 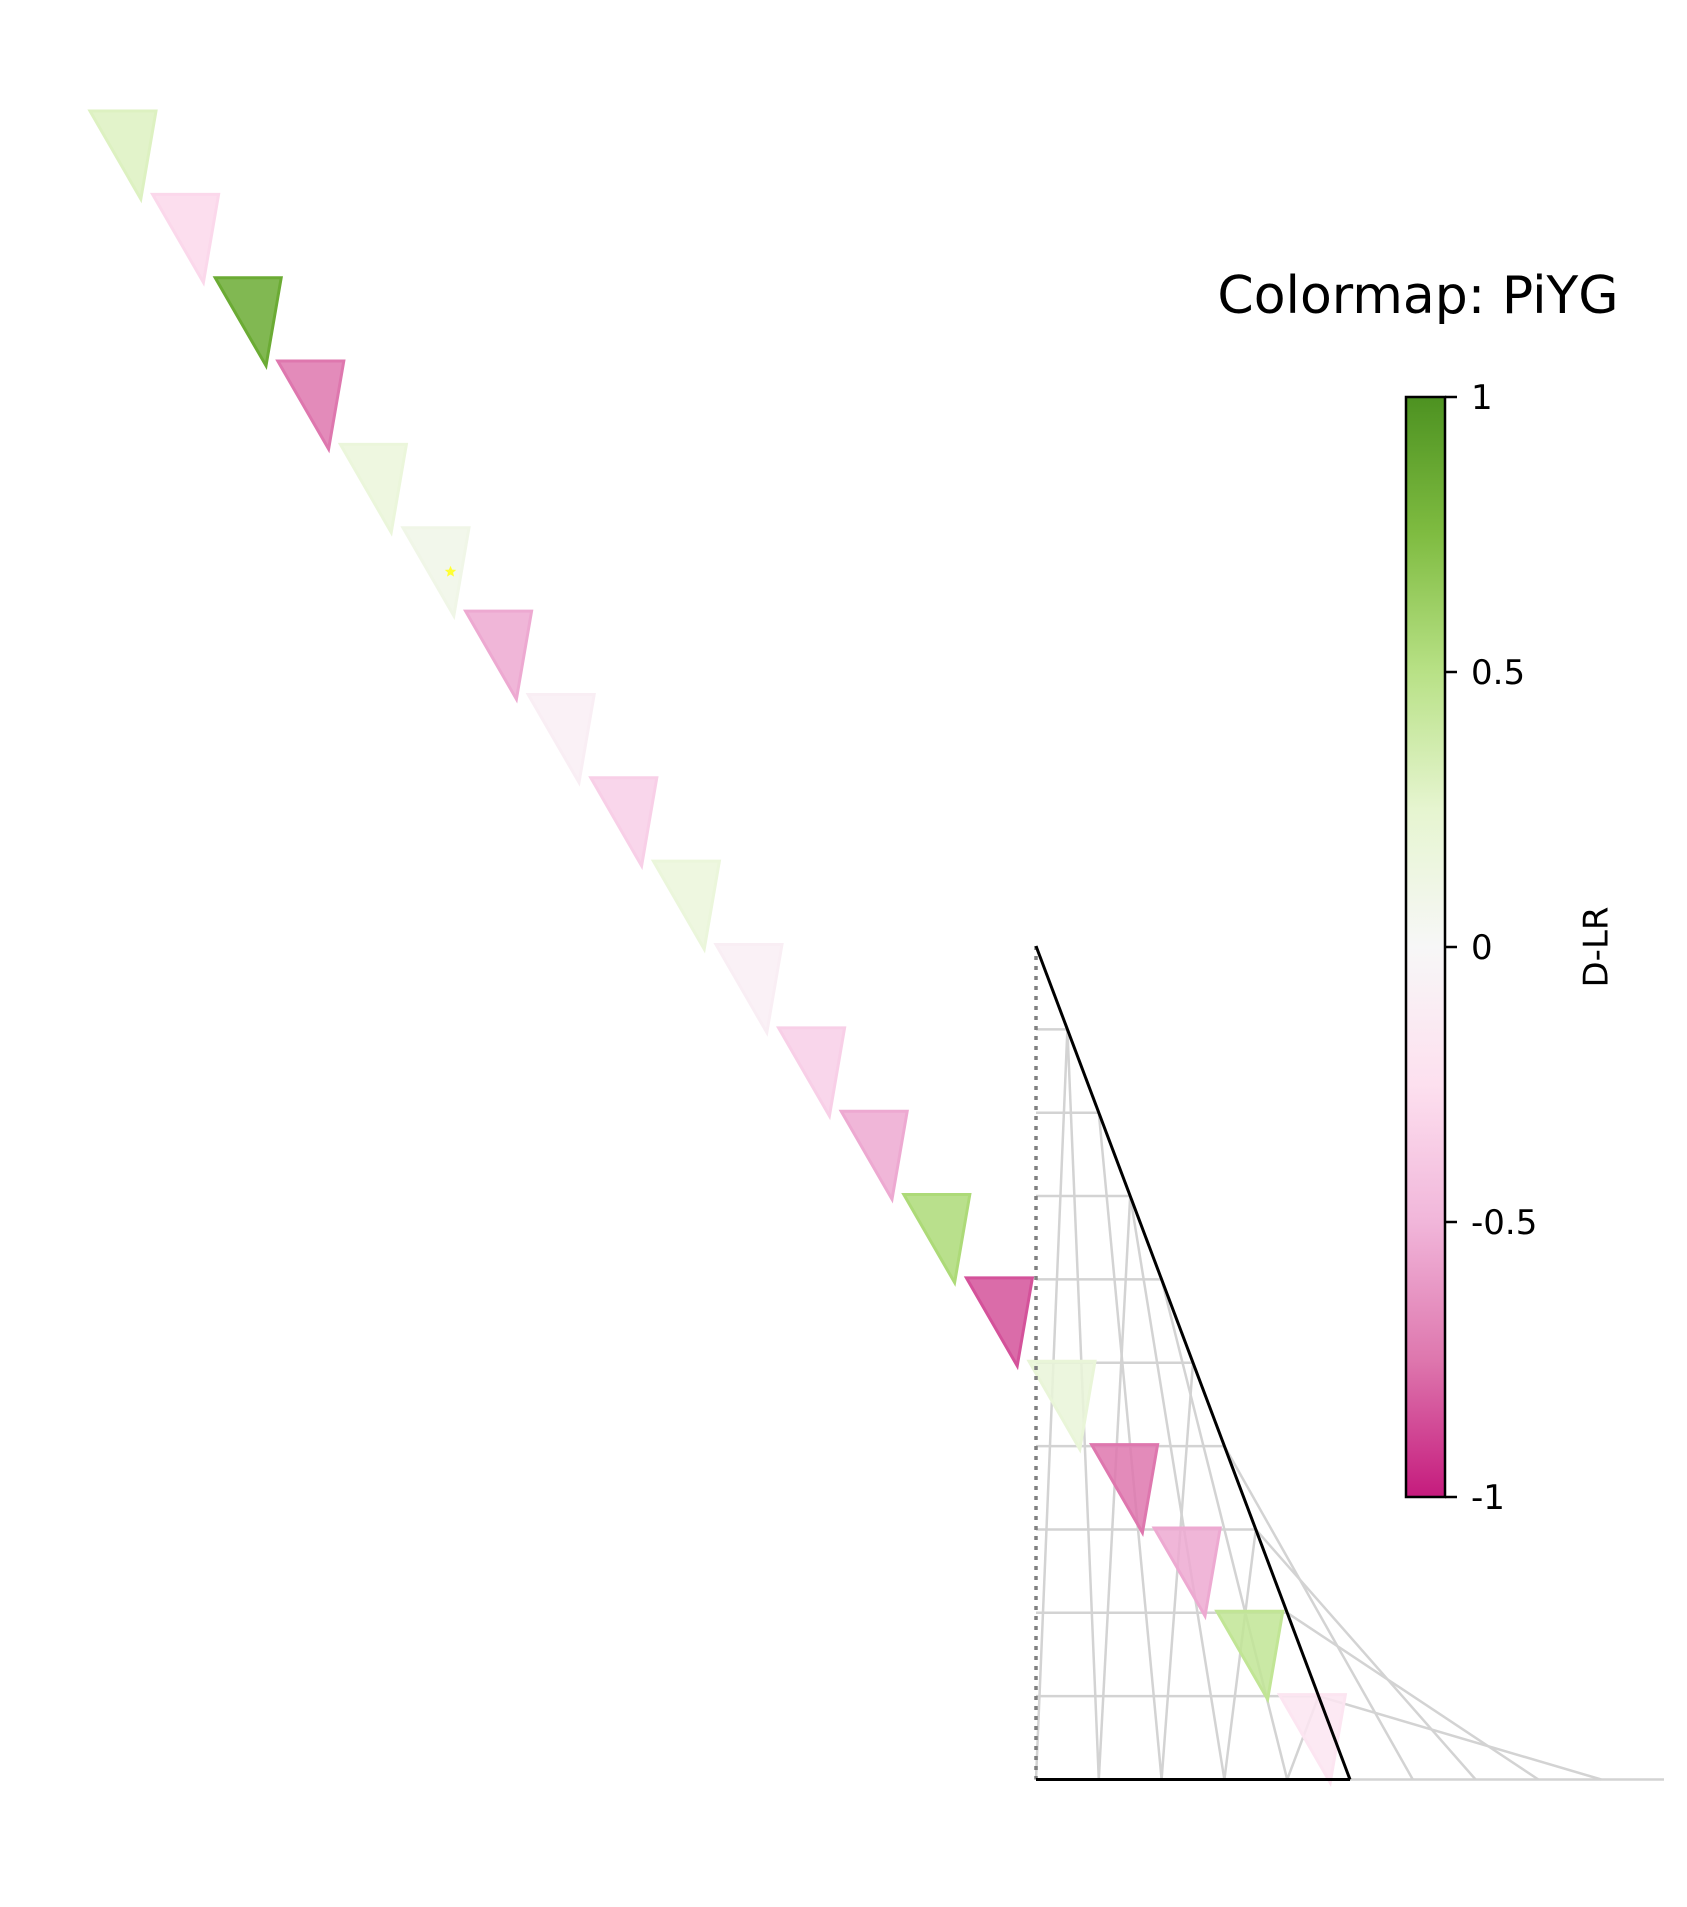 I want to click on chart-title: Colormap: PiYG, so click(x=1417, y=296).